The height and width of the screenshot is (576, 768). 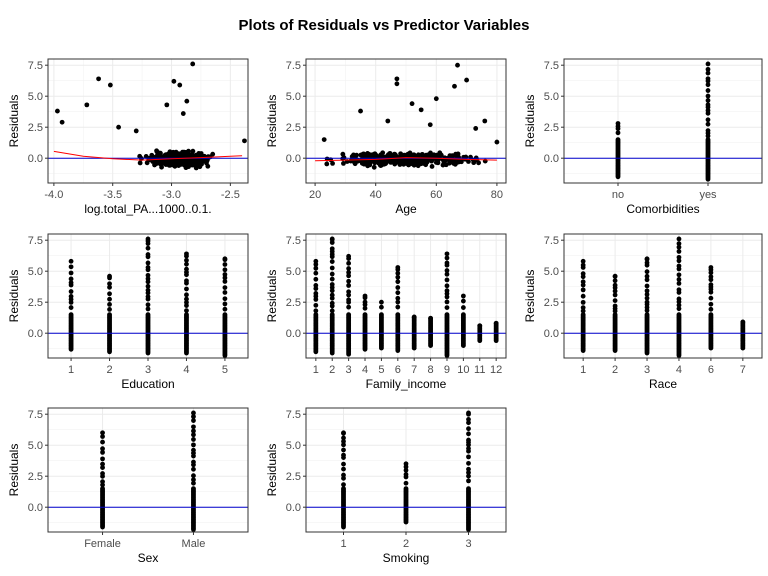 I want to click on y-tick-label: 7.5, so click(x=35, y=415).